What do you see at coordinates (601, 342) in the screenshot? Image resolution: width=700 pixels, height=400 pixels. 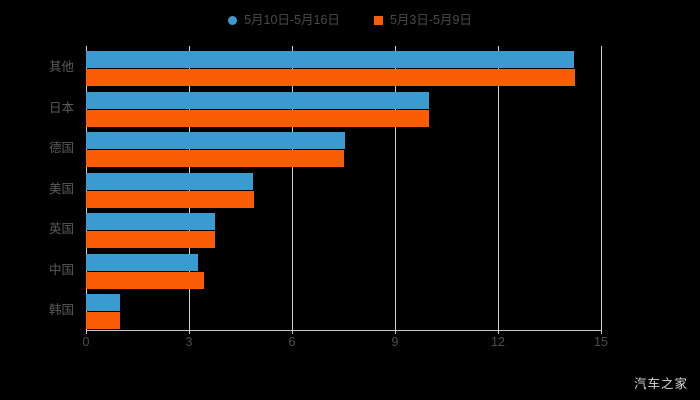 I see `x-axis-tick-label: 15` at bounding box center [601, 342].